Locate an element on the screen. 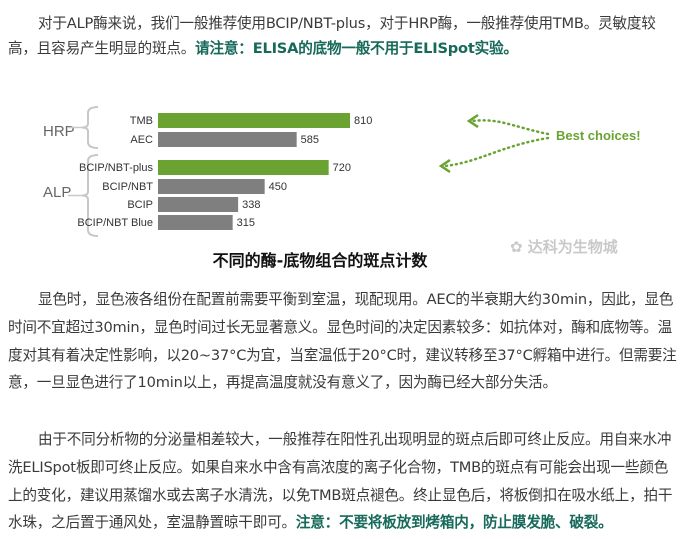  group-label: HRP is located at coordinates (59, 131).